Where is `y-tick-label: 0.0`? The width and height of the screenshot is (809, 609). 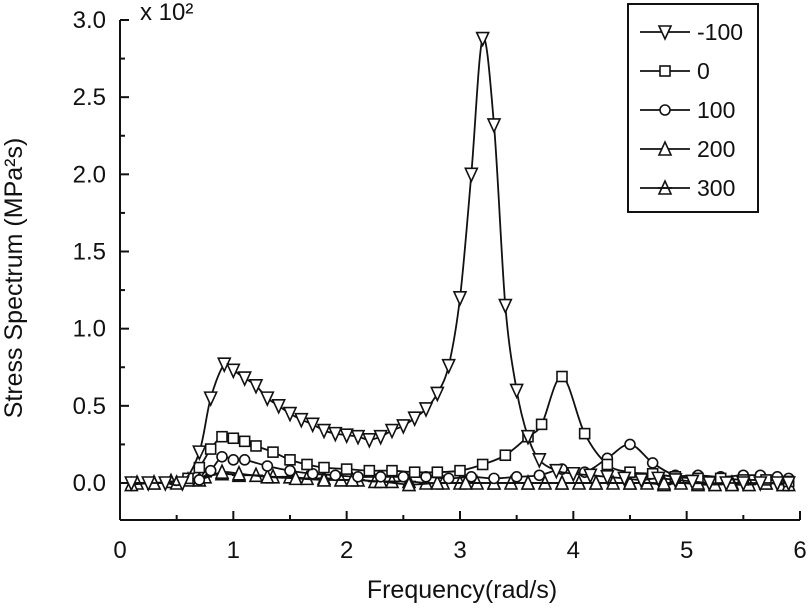 y-tick-label: 0.0 is located at coordinates (89, 483).